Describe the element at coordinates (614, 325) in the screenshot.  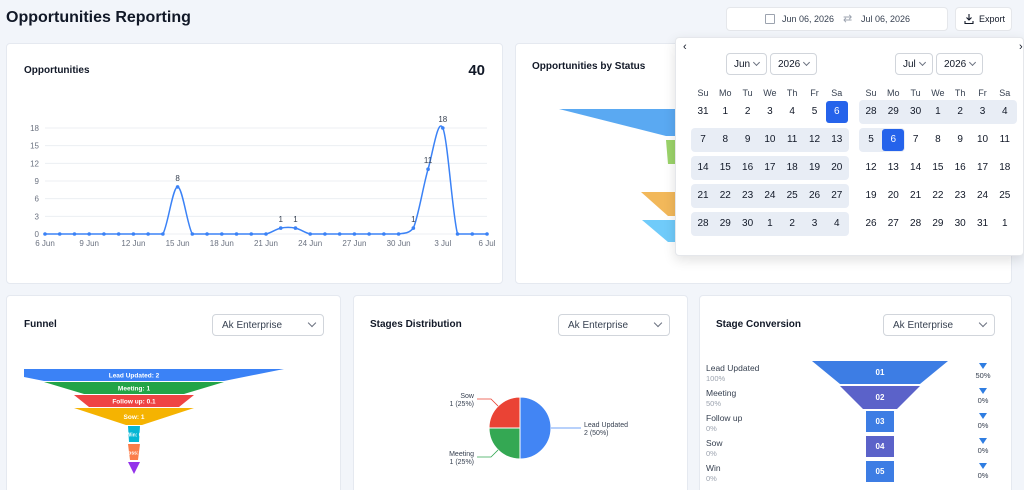
I see `distribution-company-select: Ak Enterprise` at that location.